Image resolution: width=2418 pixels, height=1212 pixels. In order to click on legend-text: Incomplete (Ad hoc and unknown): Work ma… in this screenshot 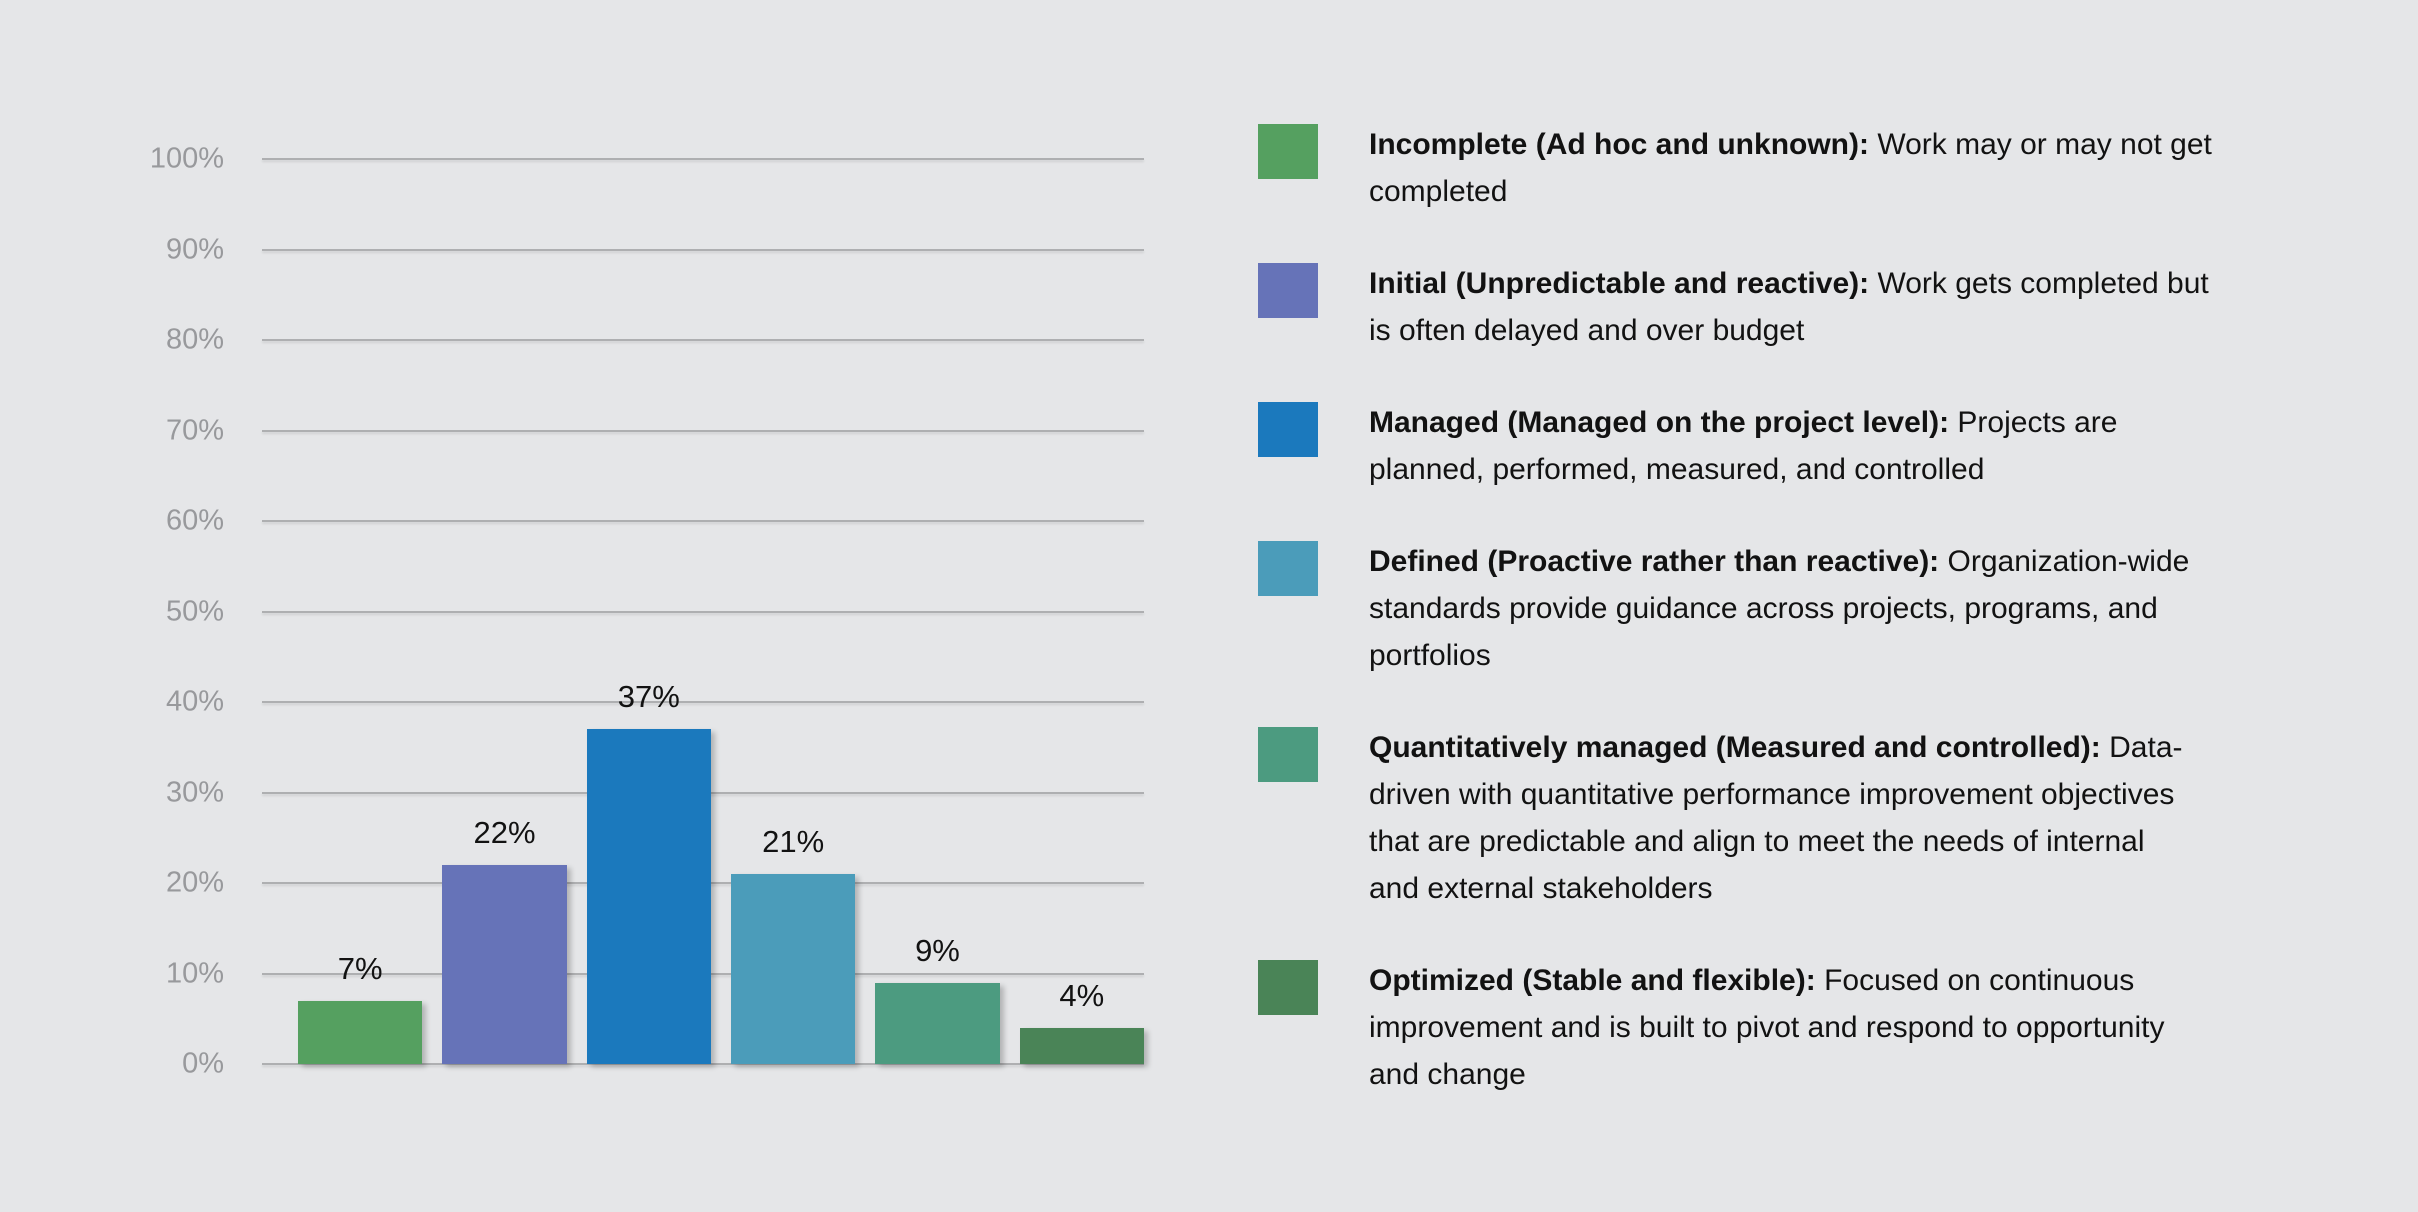, I will do `click(1841, 168)`.